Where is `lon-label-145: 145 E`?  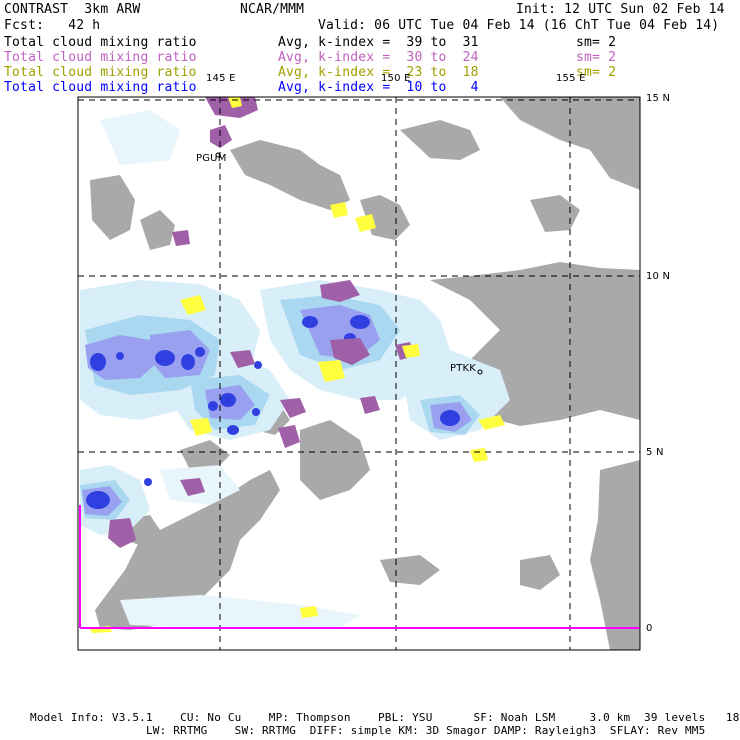
lon-label-145: 145 E is located at coordinates (221, 78).